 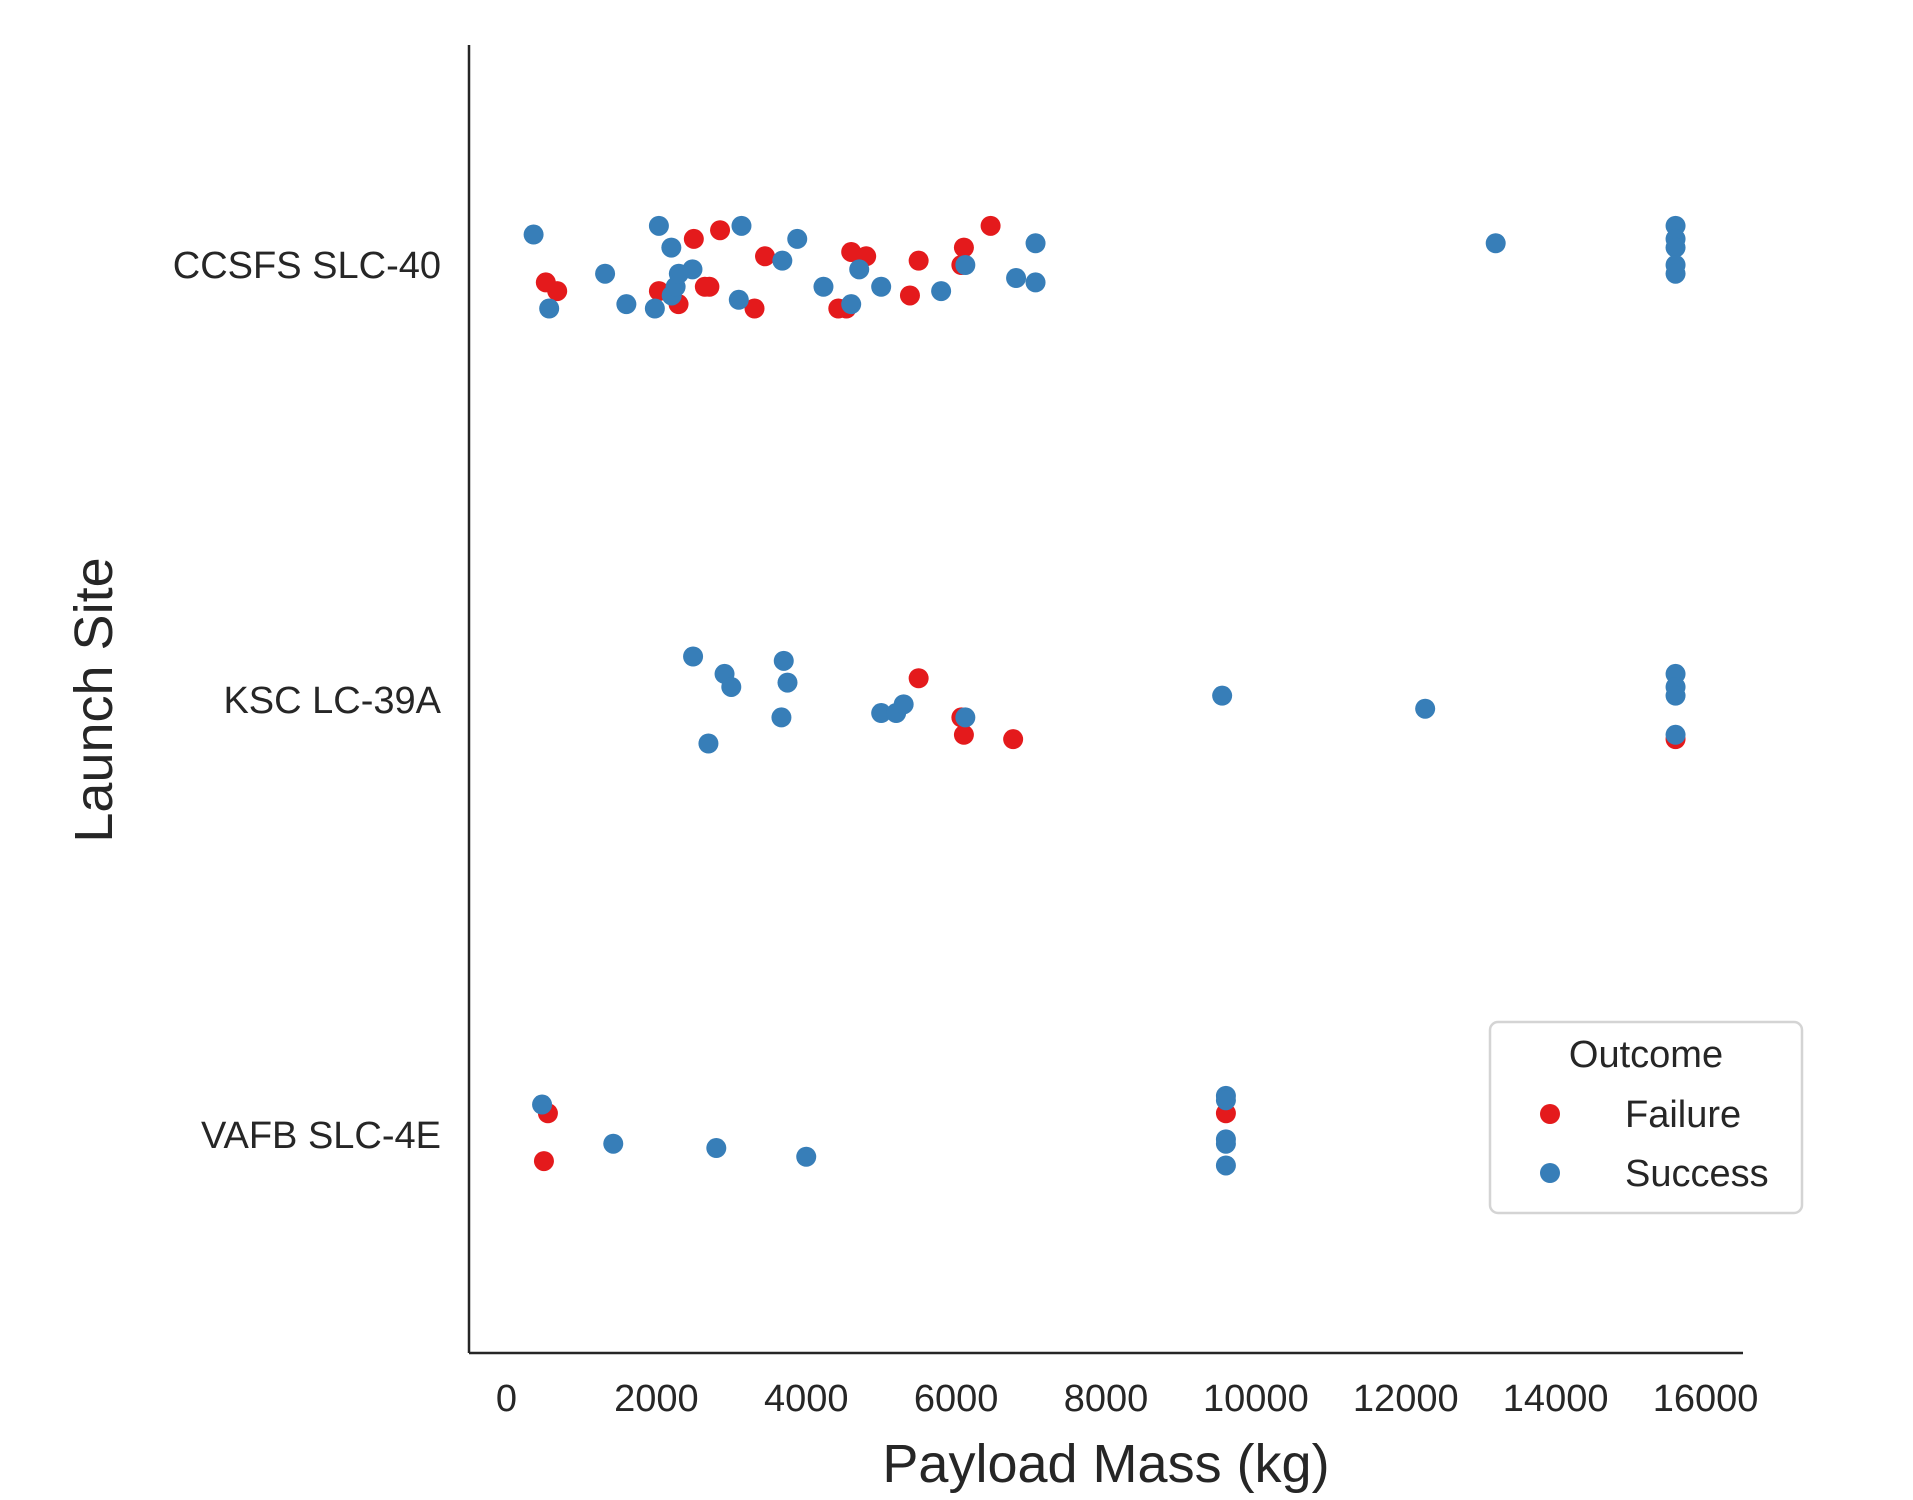 I want to click on legend-title: Outcome, so click(x=1646, y=1055).